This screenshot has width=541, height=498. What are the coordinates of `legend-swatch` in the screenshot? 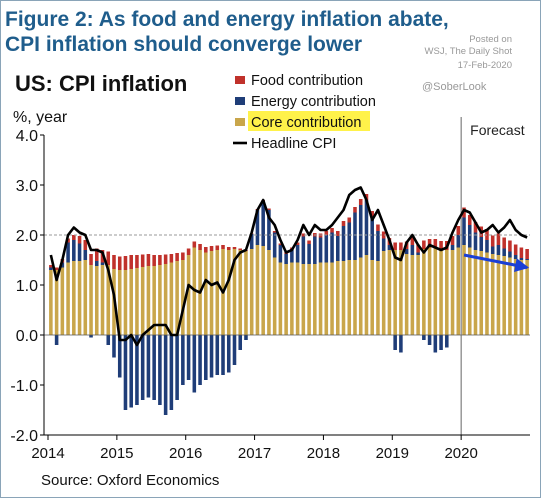 It's located at (240, 80).